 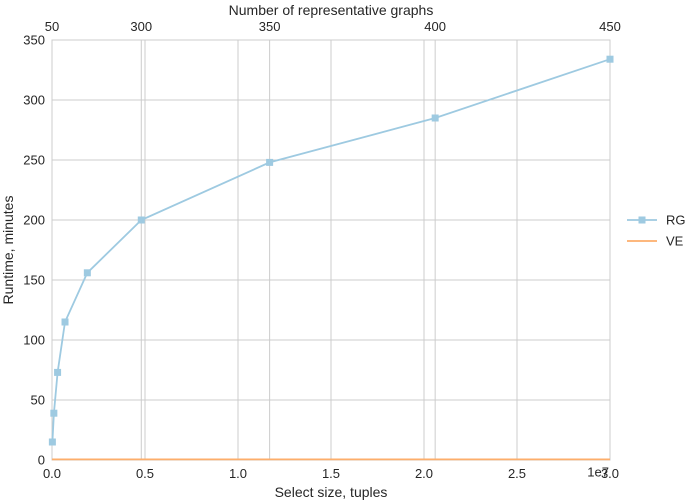 I want to click on y-tick-label: 0, so click(x=41, y=460).